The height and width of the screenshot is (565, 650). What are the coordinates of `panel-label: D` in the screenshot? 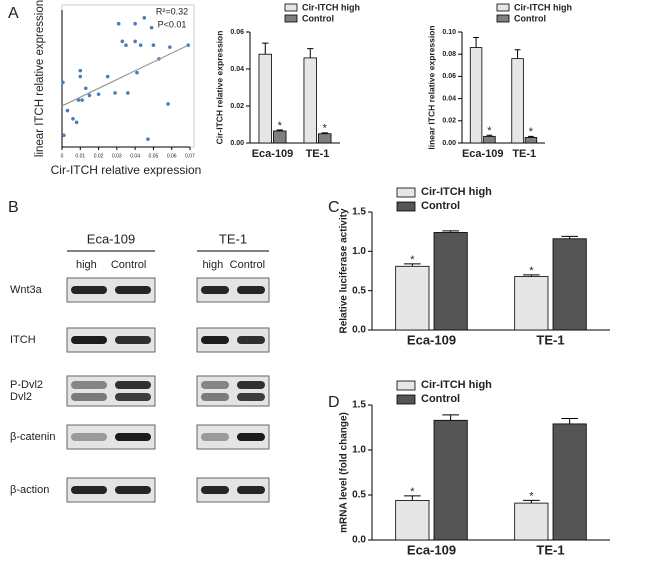 It's located at (334, 402).